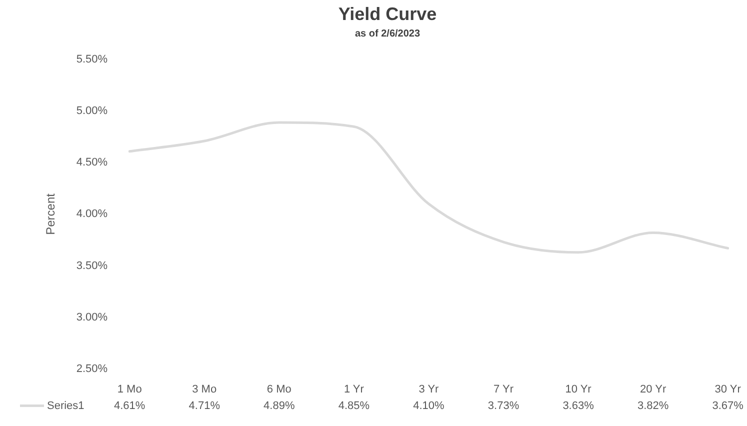 The image size is (747, 426). Describe the element at coordinates (92, 368) in the screenshot. I see `y-tick-label: 2.50%` at that location.